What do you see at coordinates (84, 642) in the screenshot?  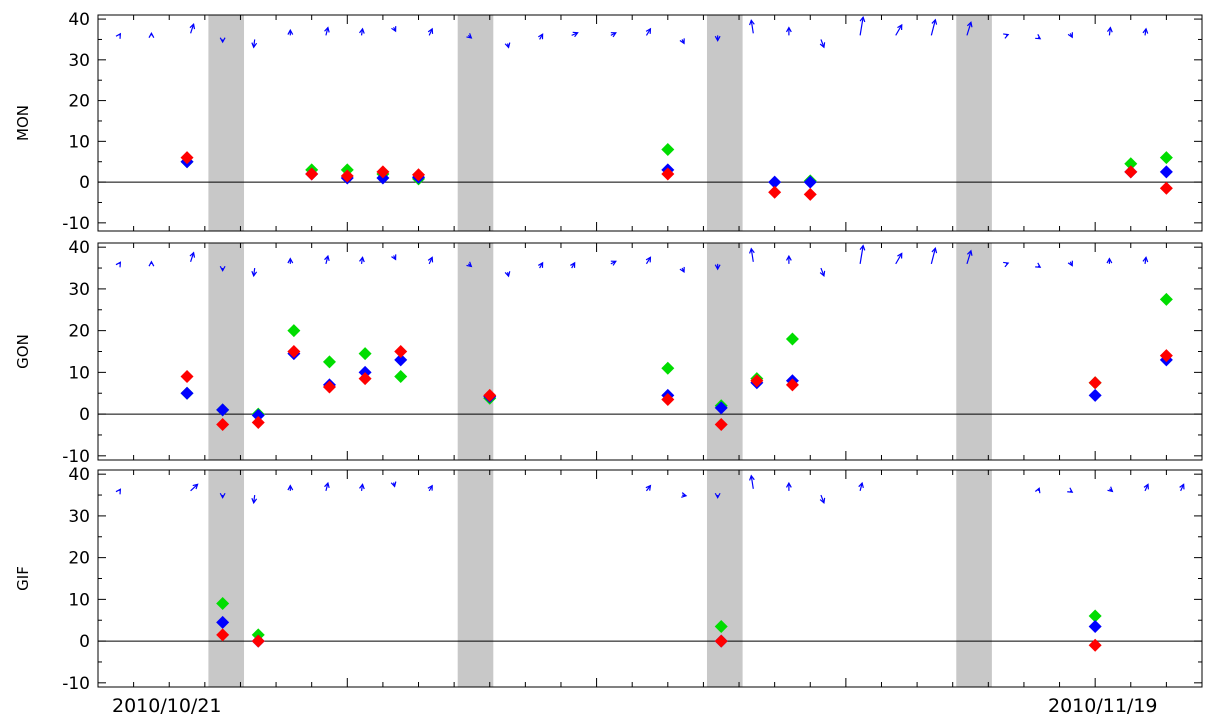 I see `y-tick-label: 0` at bounding box center [84, 642].